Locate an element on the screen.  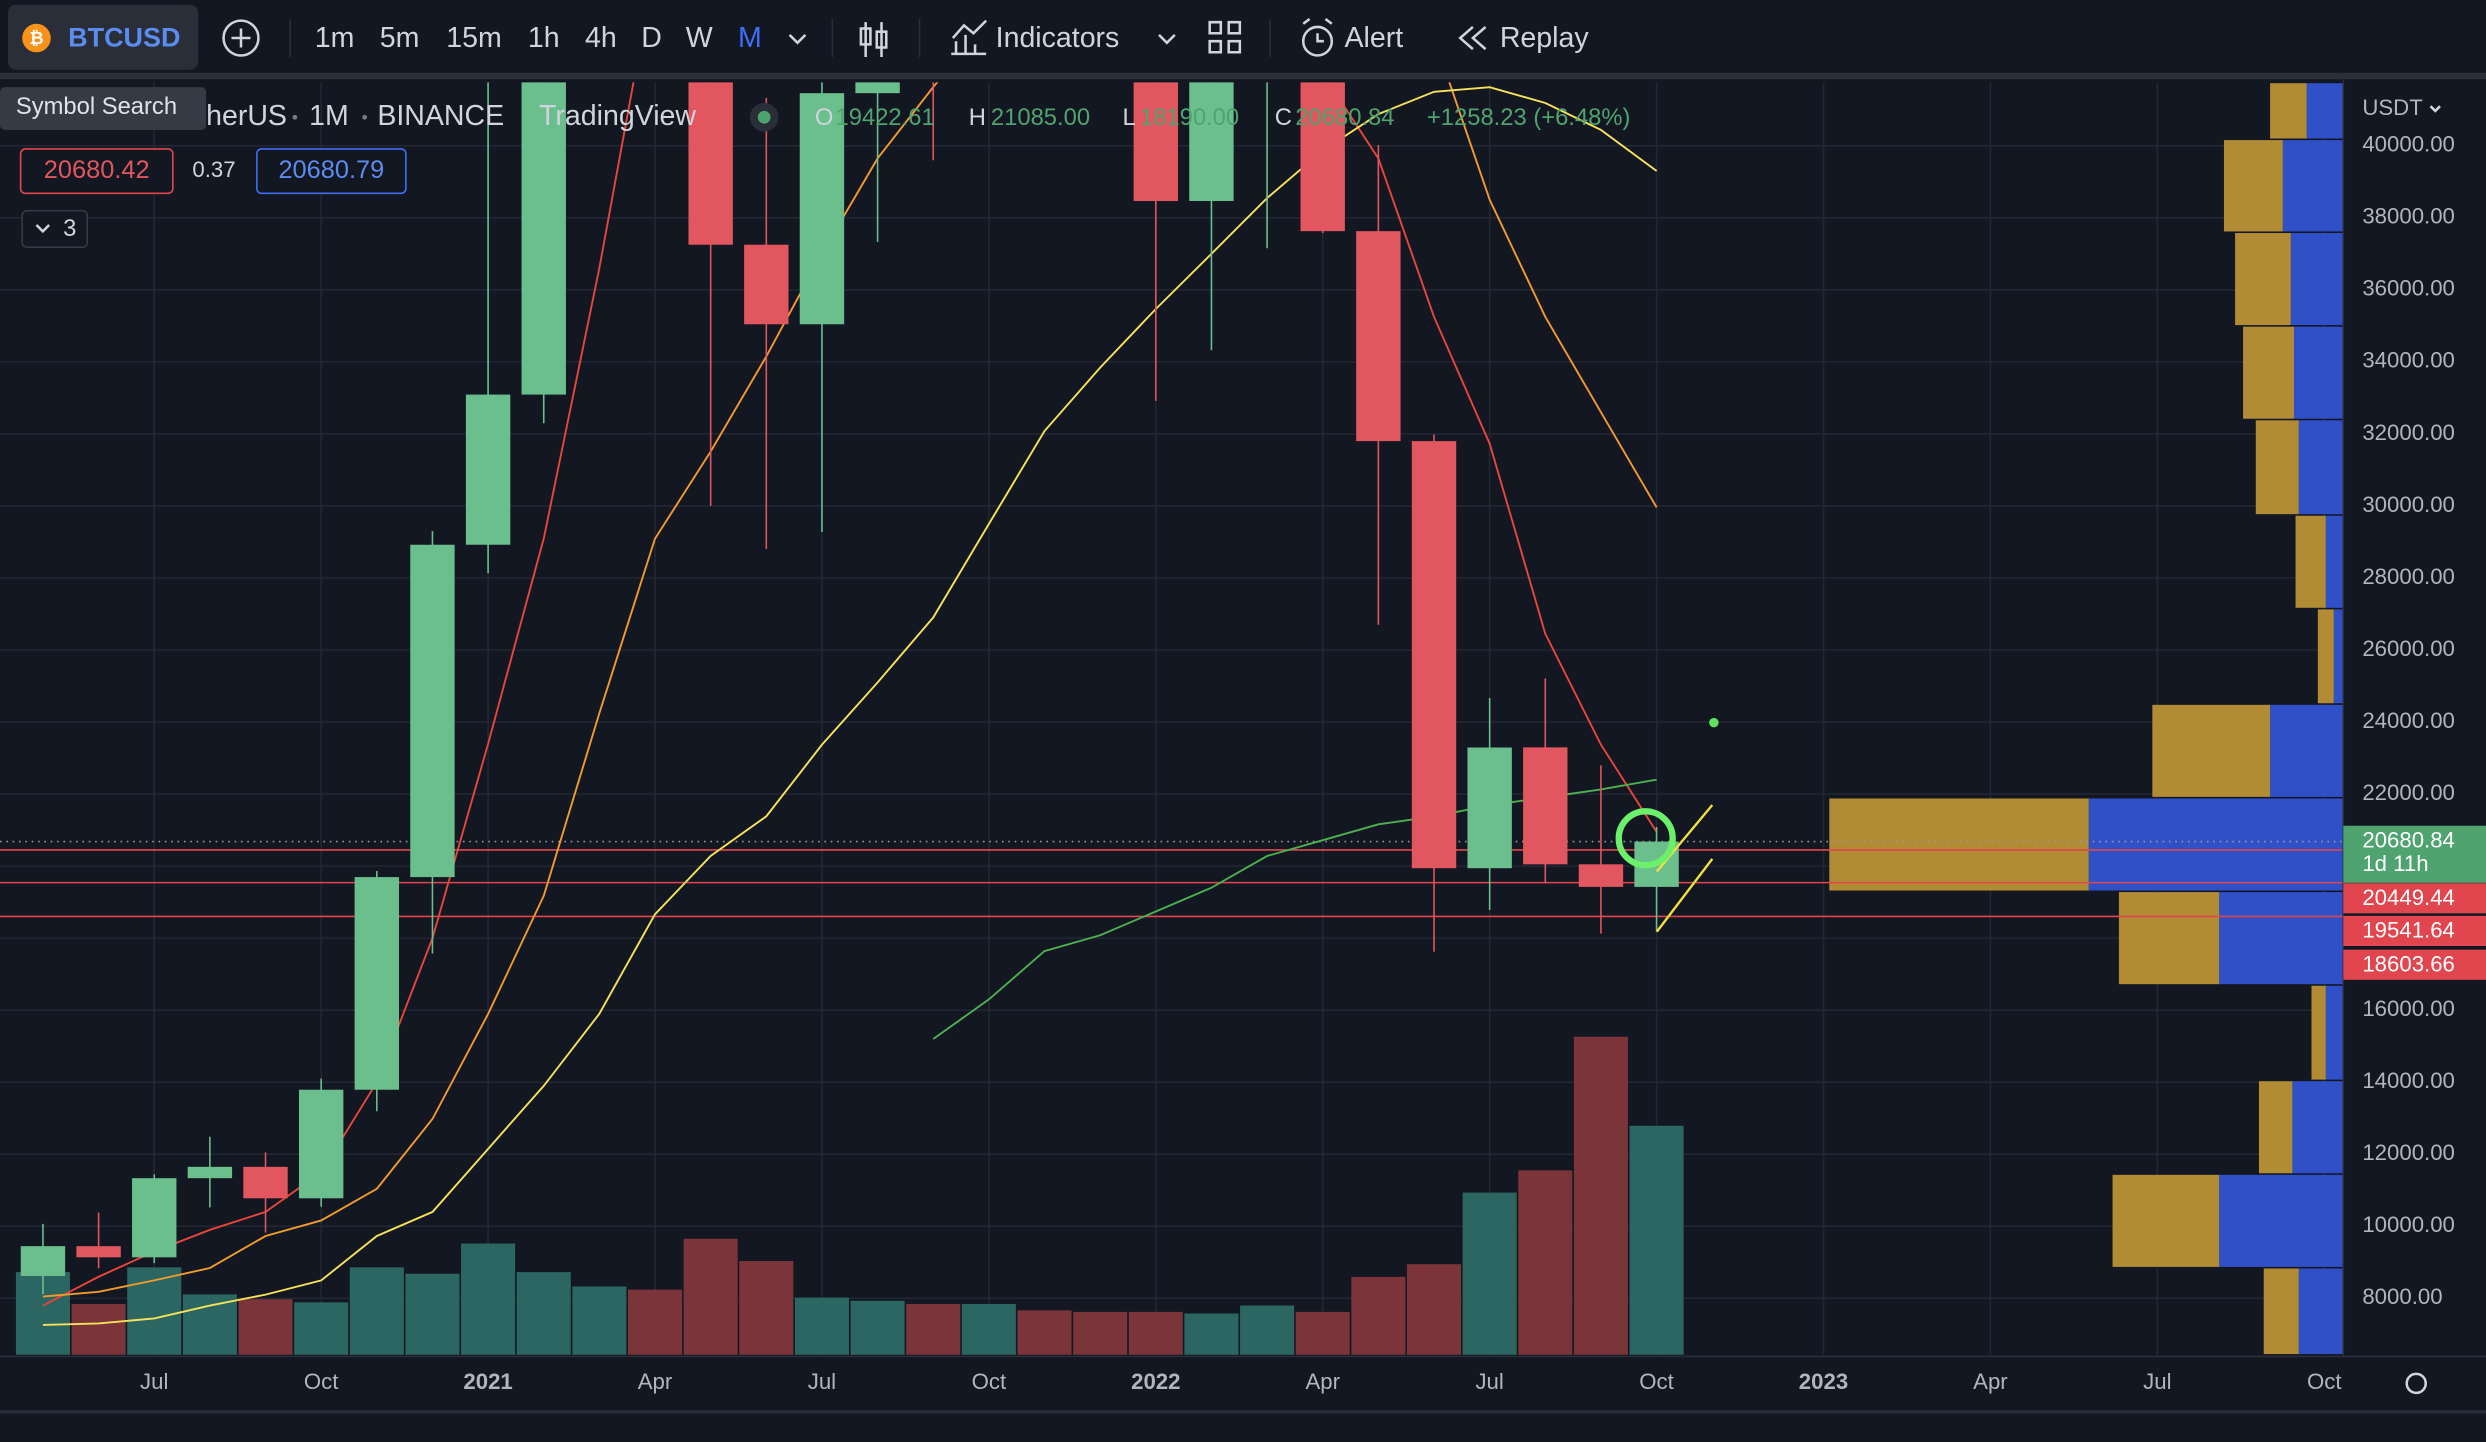
y-tick-label: 24000.00 is located at coordinates (2408, 720).